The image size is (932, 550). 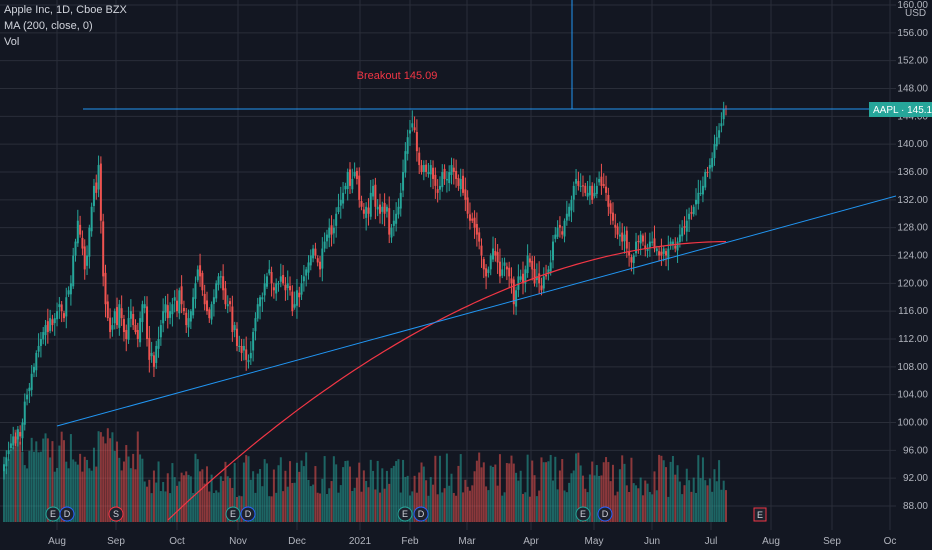 I want to click on legend-ma: MA (200, close, 0), so click(x=48, y=26).